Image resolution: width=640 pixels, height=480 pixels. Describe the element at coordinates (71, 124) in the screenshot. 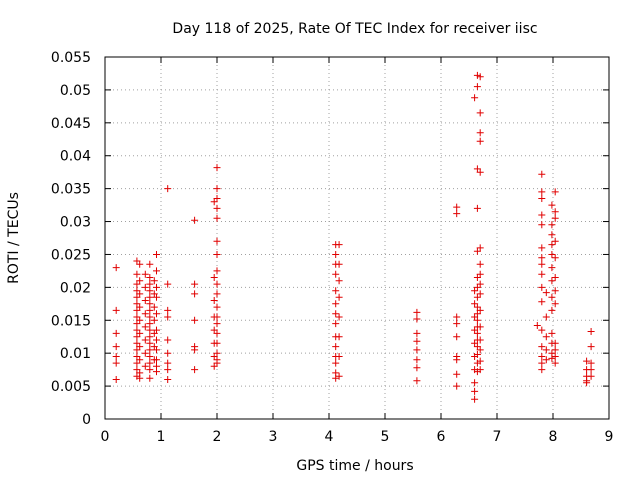

I see `y-tick-label: 0.045` at that location.